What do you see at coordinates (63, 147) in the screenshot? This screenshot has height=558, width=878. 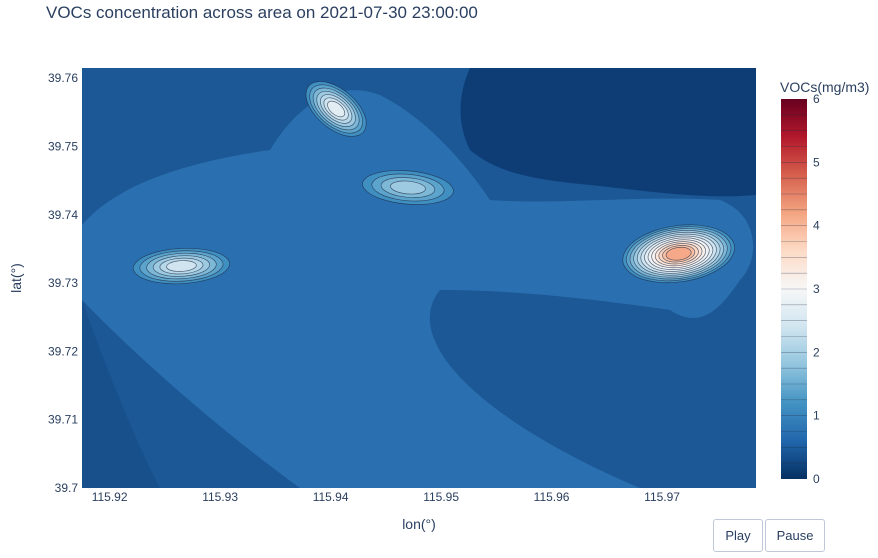 I see `y-tick-label: 39.75` at bounding box center [63, 147].